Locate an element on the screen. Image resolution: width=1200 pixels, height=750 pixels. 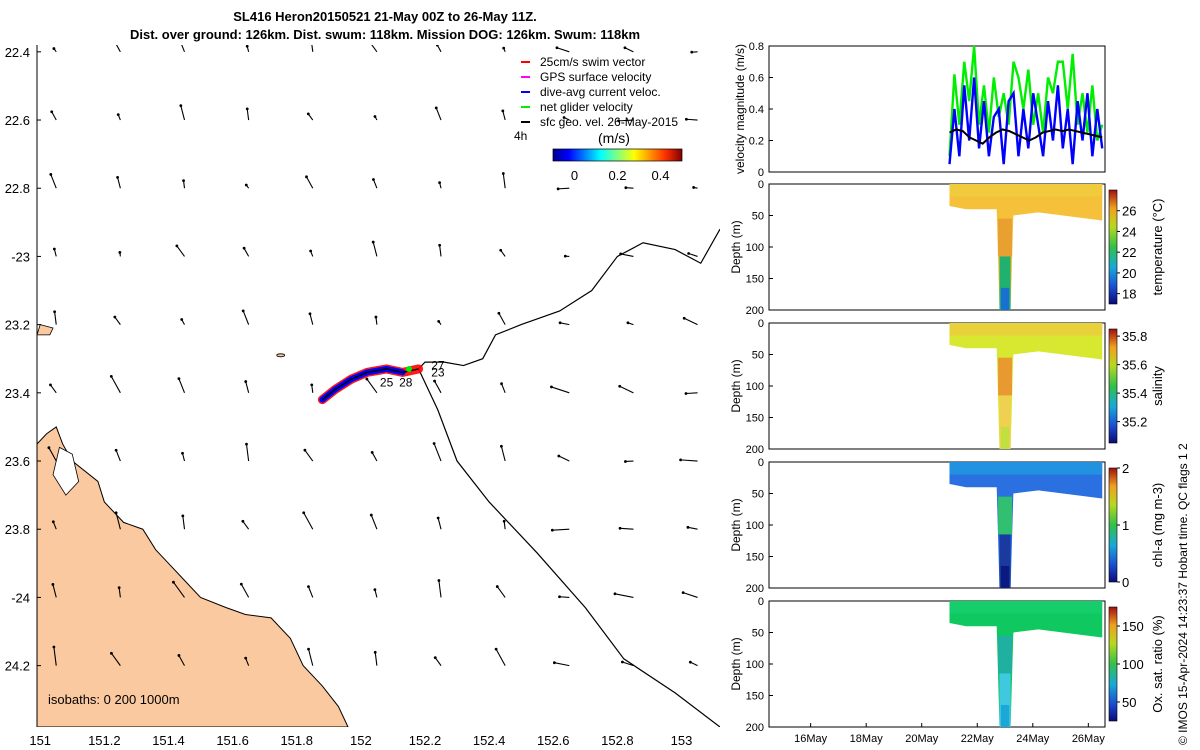
colorbar-label: (m/s) is located at coordinates (614, 138).